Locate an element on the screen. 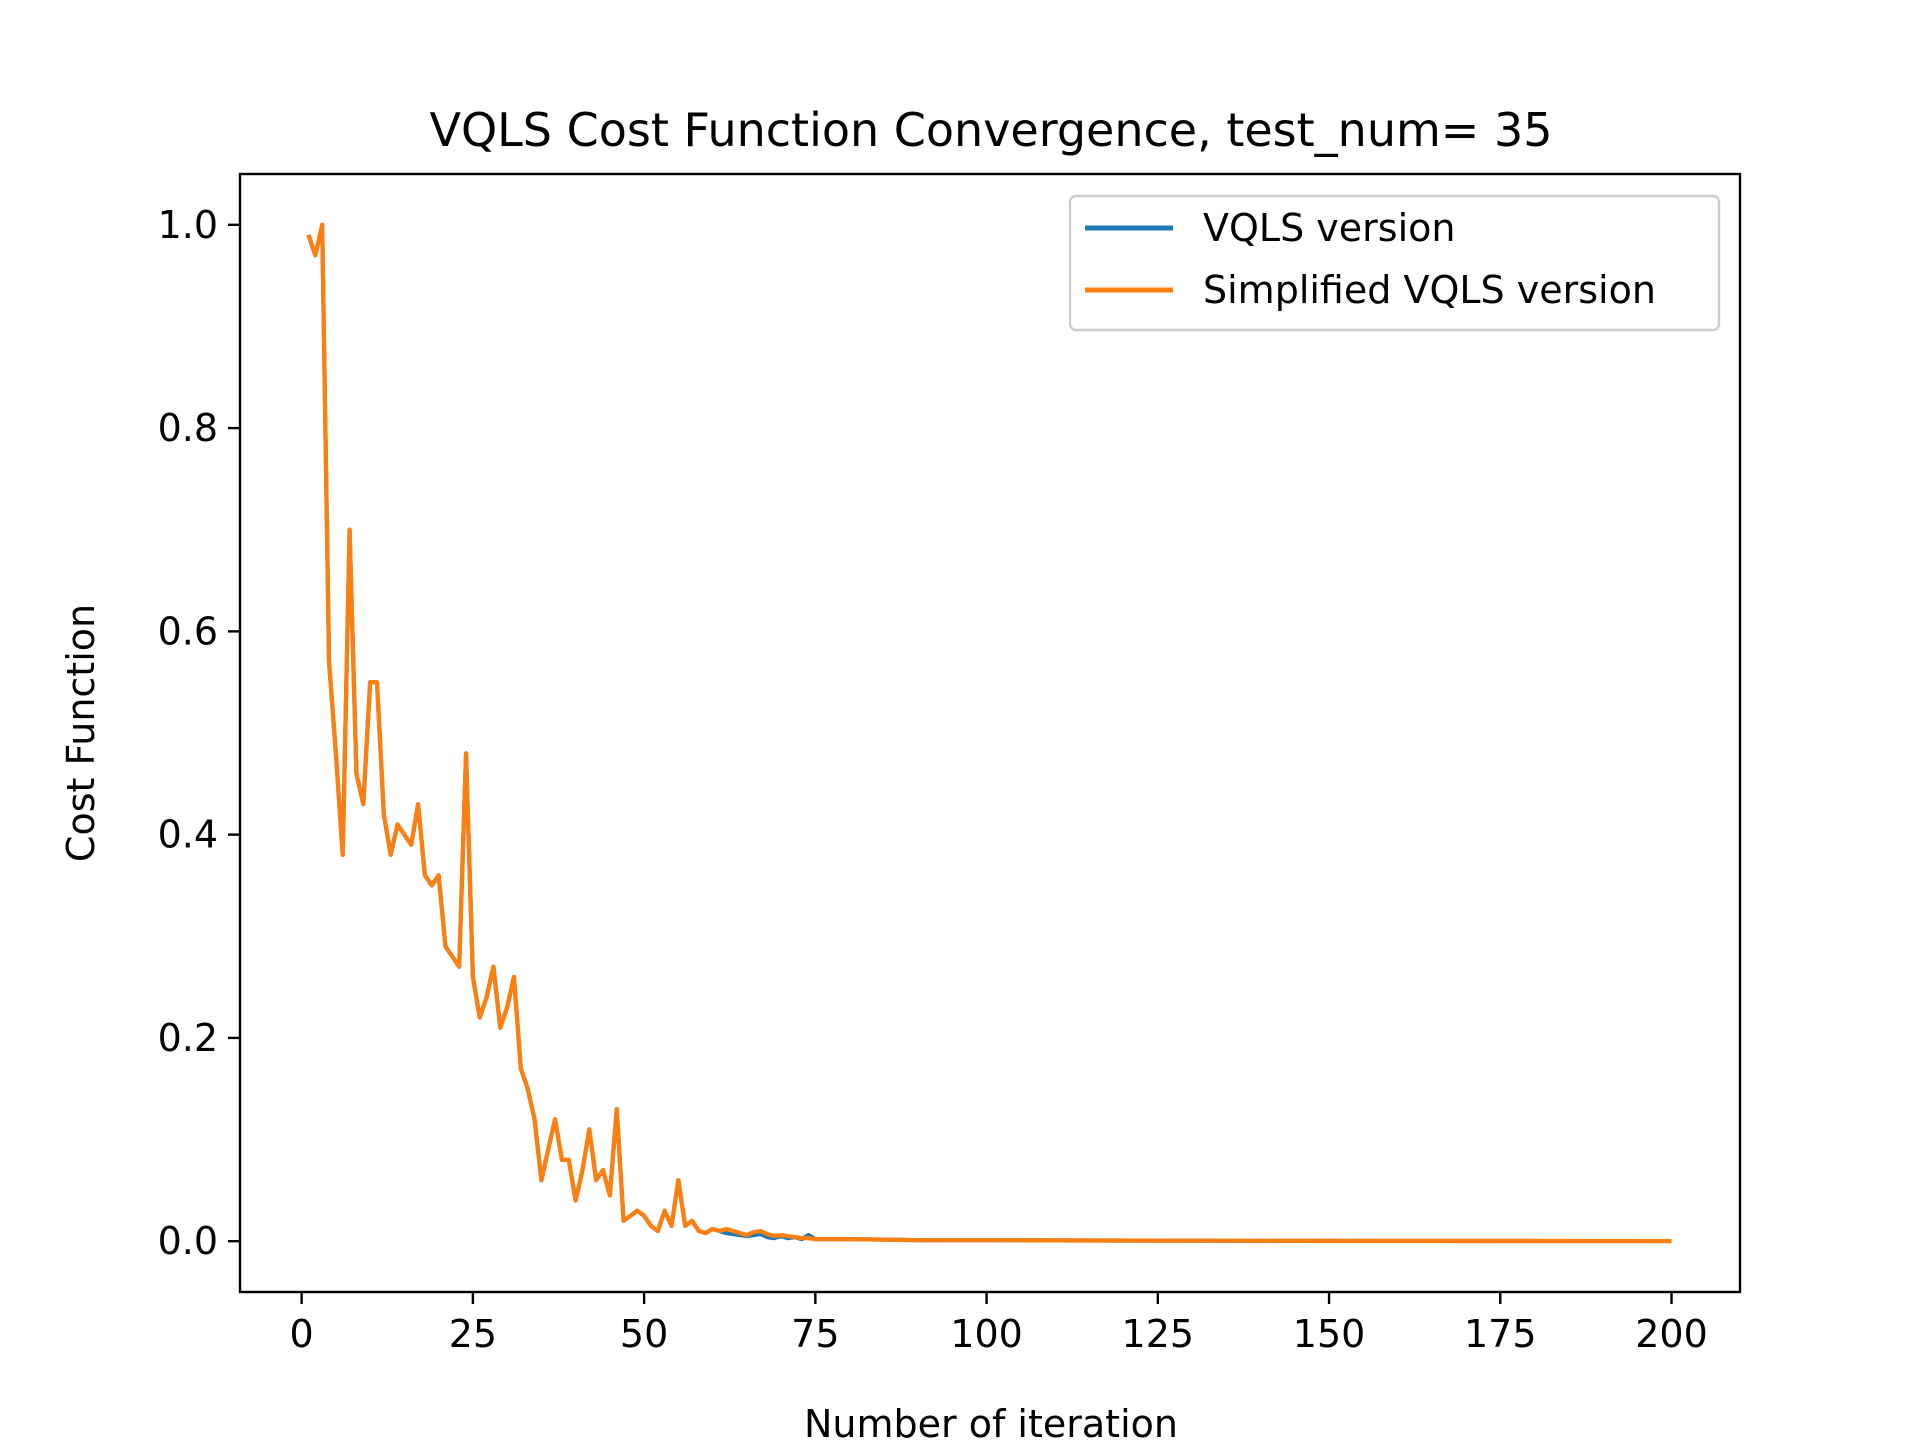  y-tick-label: 0.2 is located at coordinates (188, 1038).